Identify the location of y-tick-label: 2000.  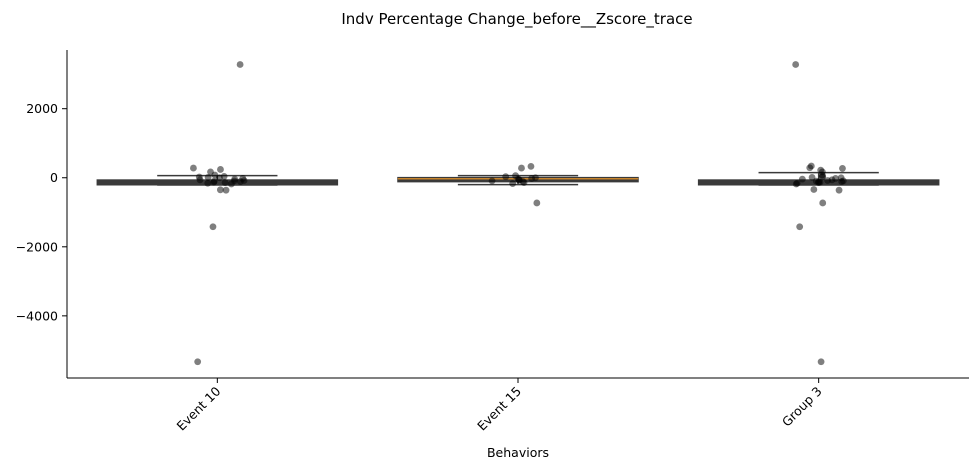
(42, 108).